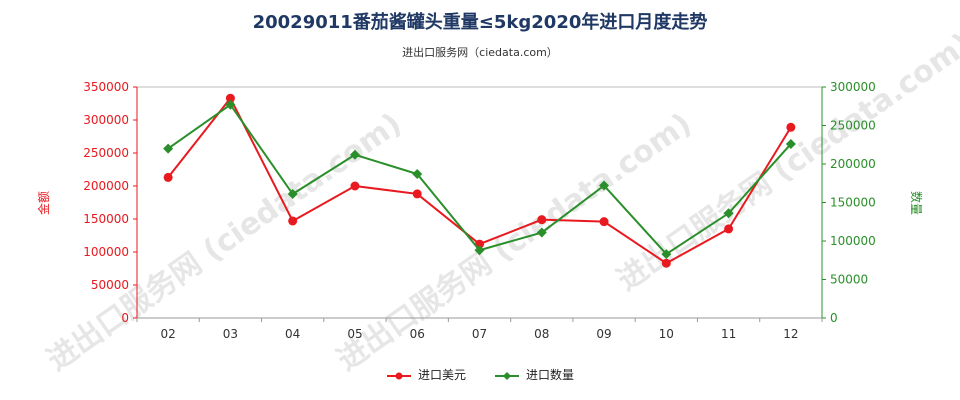  Describe the element at coordinates (853, 164) in the screenshot. I see `right-axis-tick-label: 200000` at that location.